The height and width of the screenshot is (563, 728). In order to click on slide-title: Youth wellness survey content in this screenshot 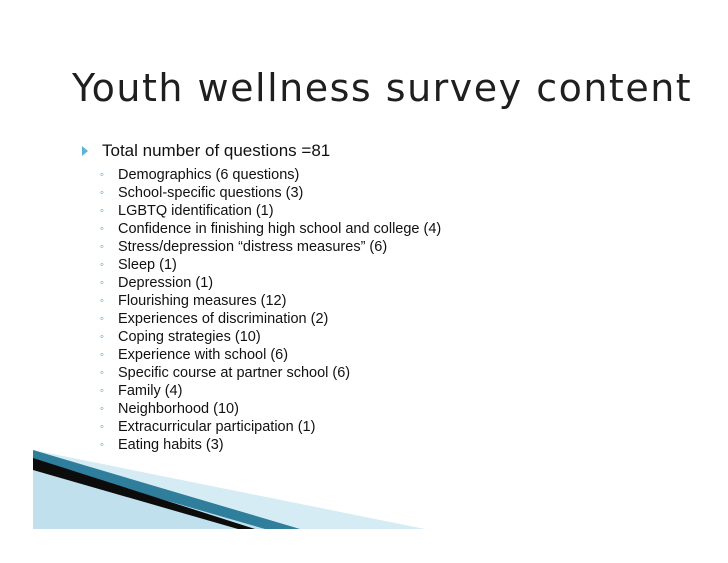, I will do `click(382, 88)`.